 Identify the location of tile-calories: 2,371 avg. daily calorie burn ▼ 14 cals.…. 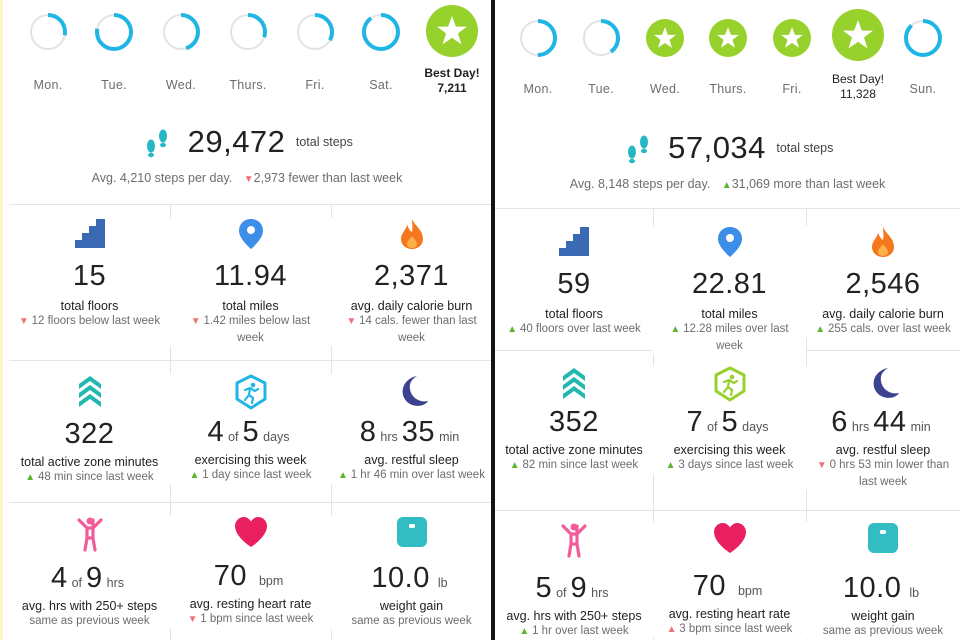
(411, 282).